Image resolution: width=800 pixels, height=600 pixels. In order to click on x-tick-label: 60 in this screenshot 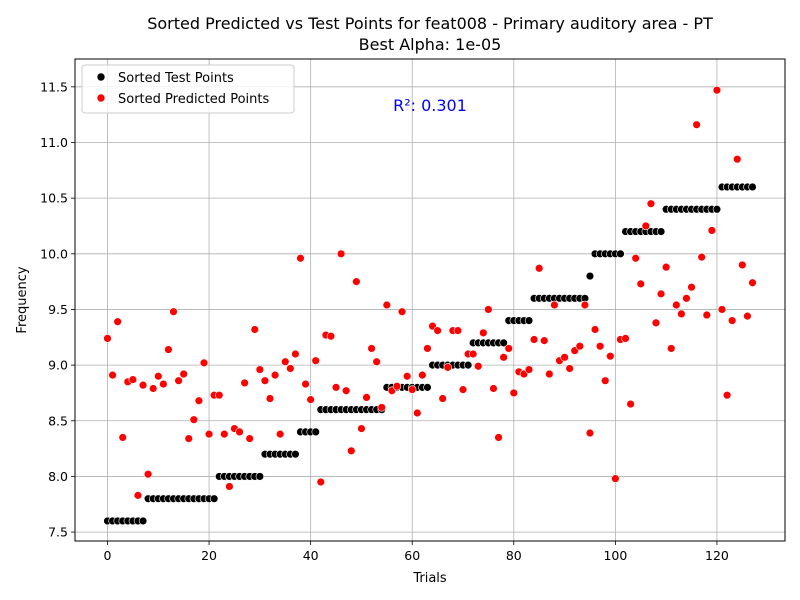, I will do `click(412, 555)`.